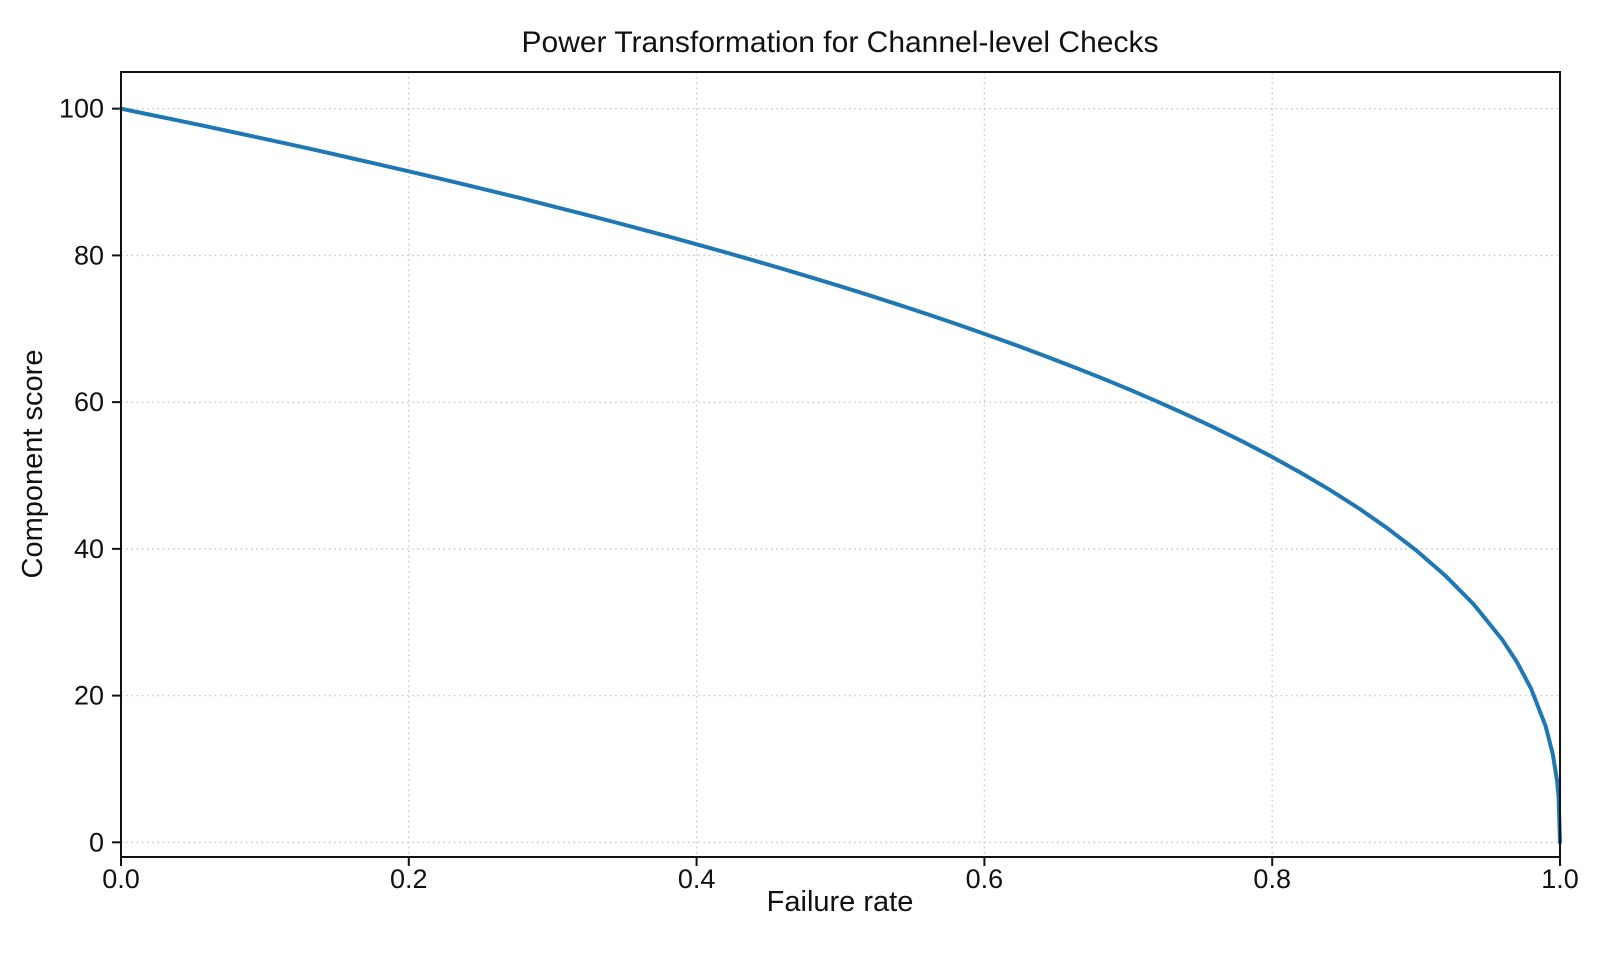  Describe the element at coordinates (89, 402) in the screenshot. I see `y-tick-label: 60` at that location.